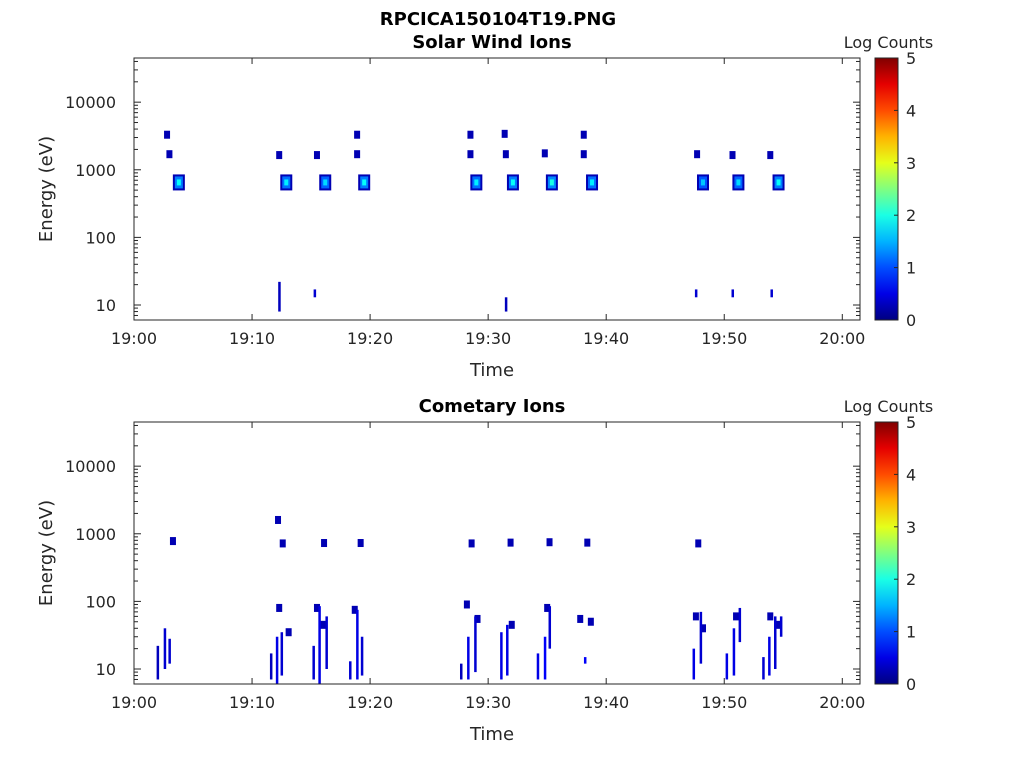  Describe the element at coordinates (911, 527) in the screenshot. I see `colorbar-tick-label: 3` at that location.